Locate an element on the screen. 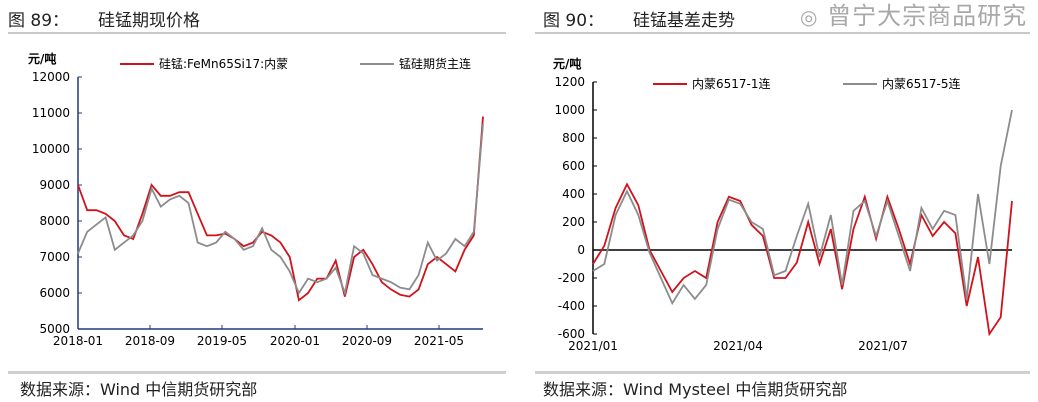 This screenshot has height=402, width=1038. y-tick-label: 12000 is located at coordinates (51, 77).